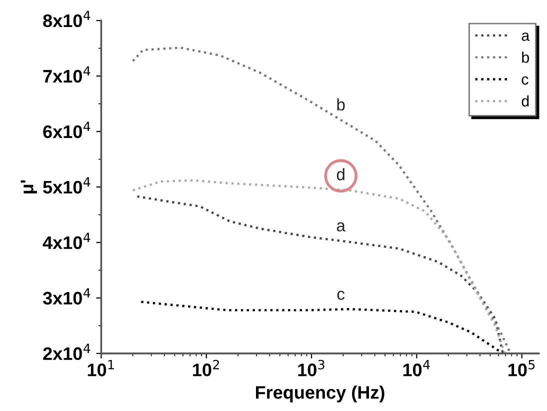 The height and width of the screenshot is (411, 547). What do you see at coordinates (101, 368) in the screenshot?
I see `x-tick-label: 10$^{1}$` at bounding box center [101, 368].